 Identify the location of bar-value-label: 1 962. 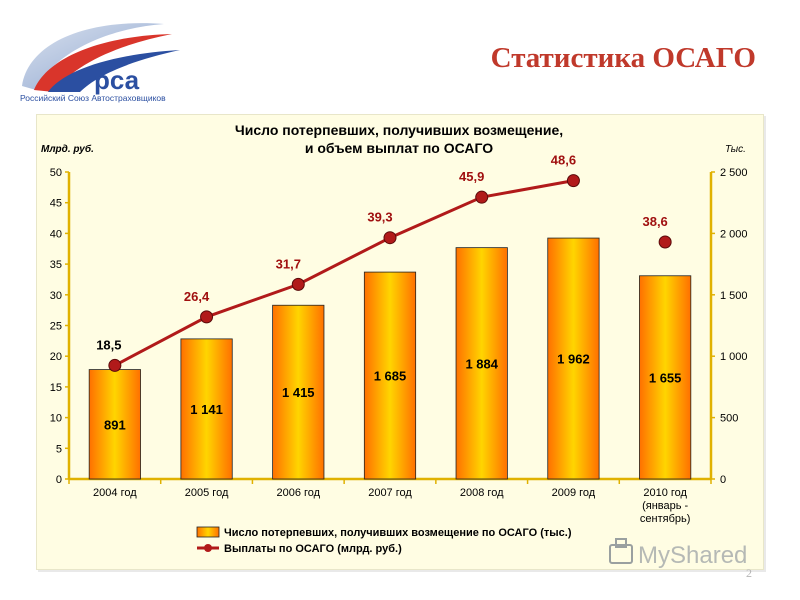
(573, 359).